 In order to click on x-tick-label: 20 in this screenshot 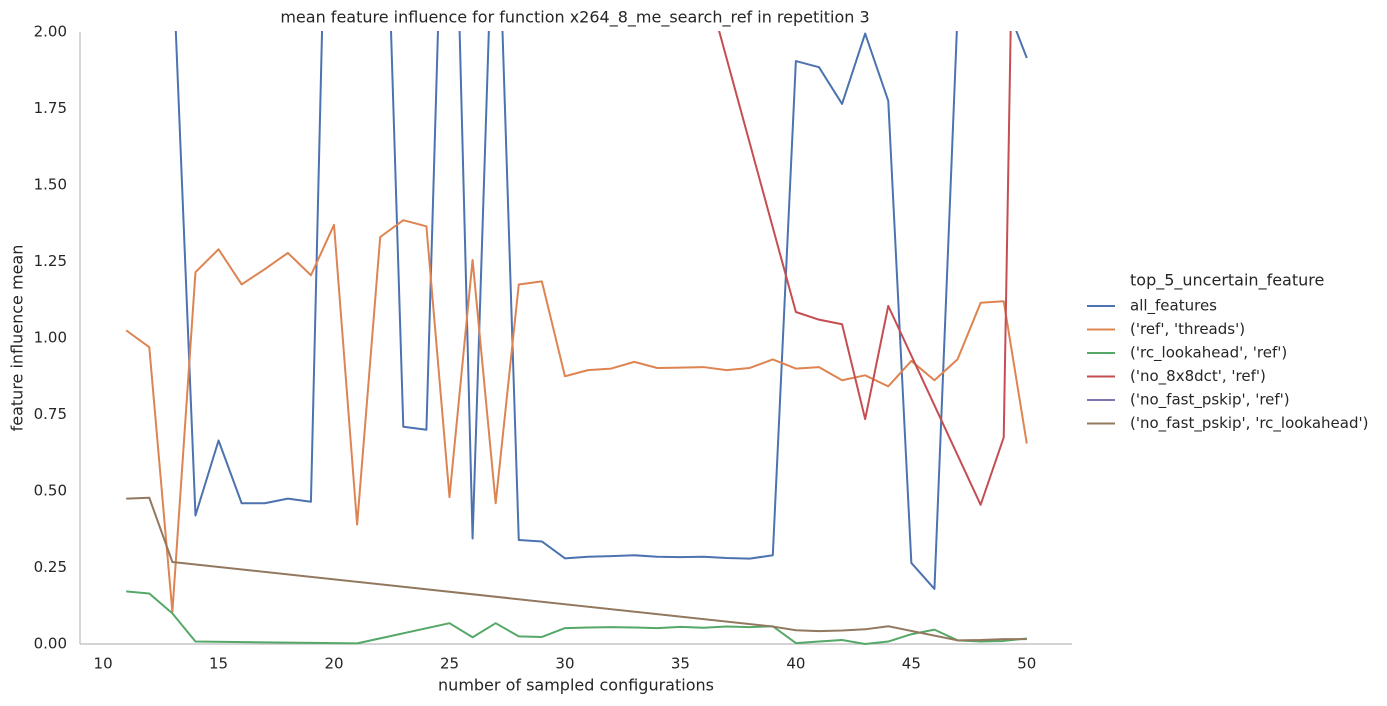, I will do `click(333, 664)`.